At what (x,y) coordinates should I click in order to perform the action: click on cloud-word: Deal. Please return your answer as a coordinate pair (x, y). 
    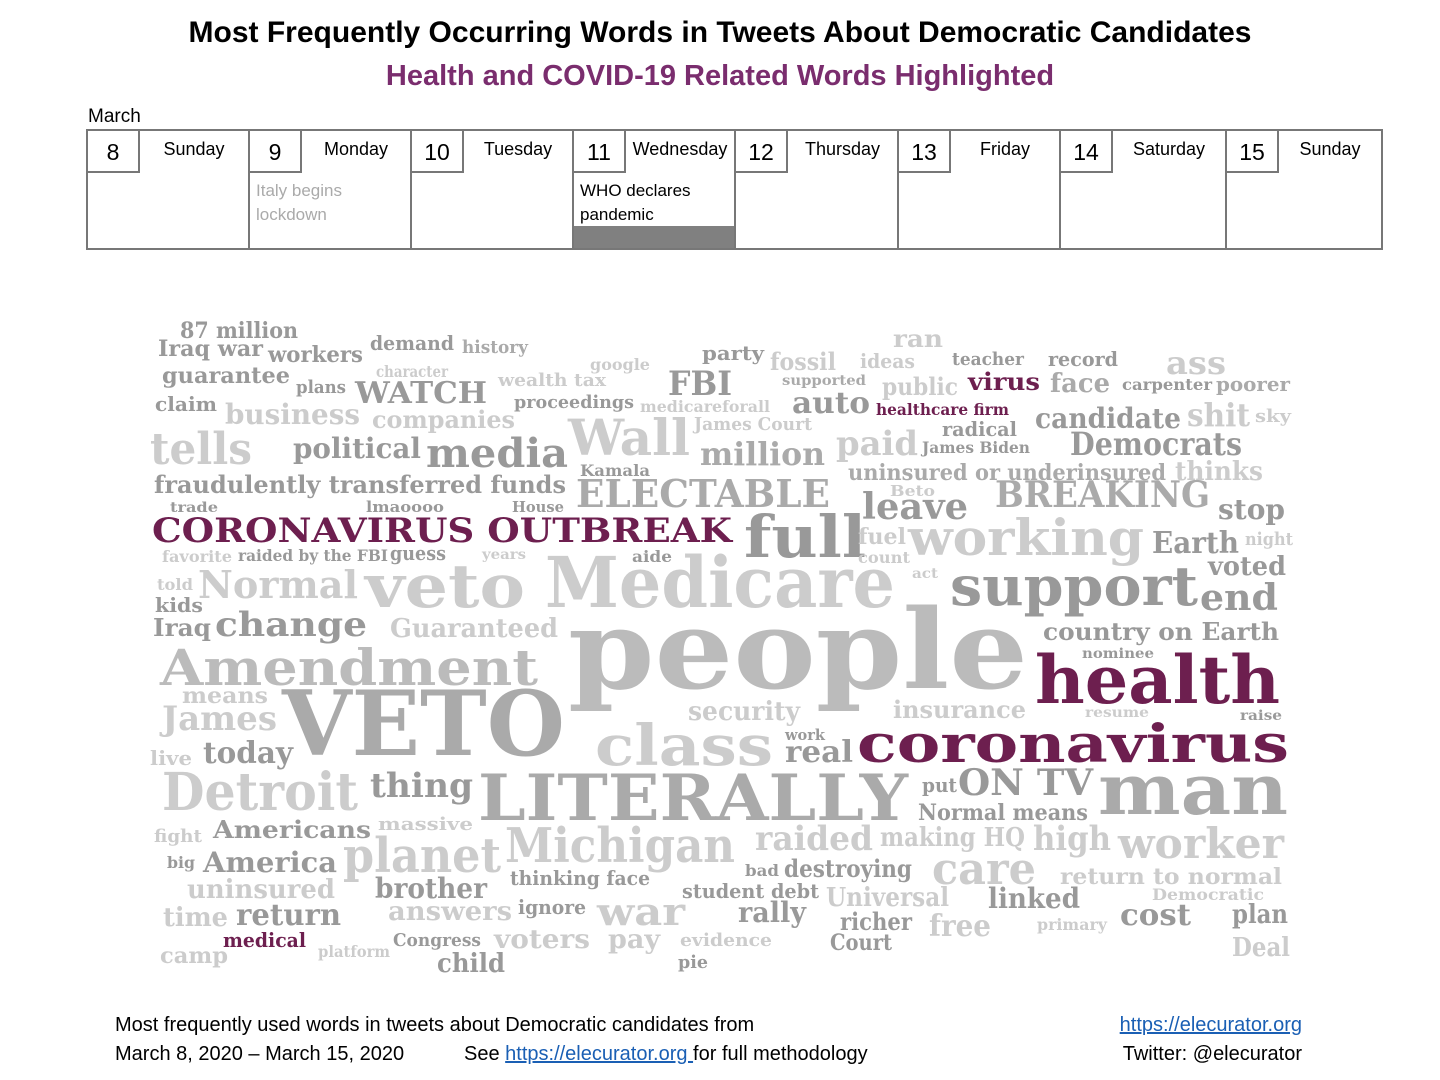
    Looking at the image, I should click on (1261, 948).